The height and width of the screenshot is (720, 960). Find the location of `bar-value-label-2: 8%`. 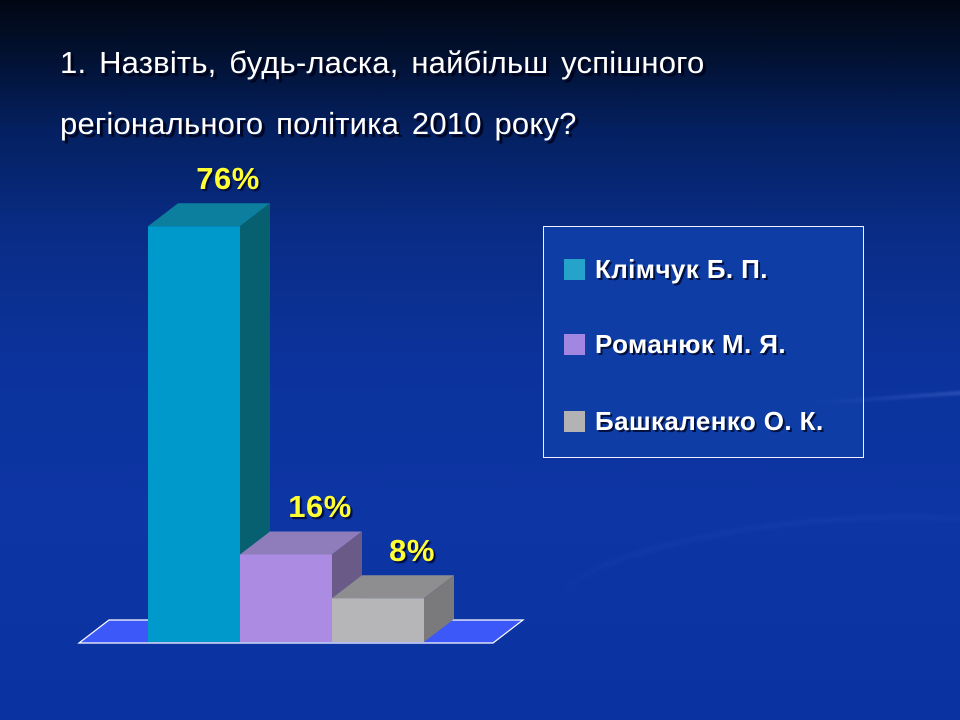

bar-value-label-2: 8% is located at coordinates (412, 551).